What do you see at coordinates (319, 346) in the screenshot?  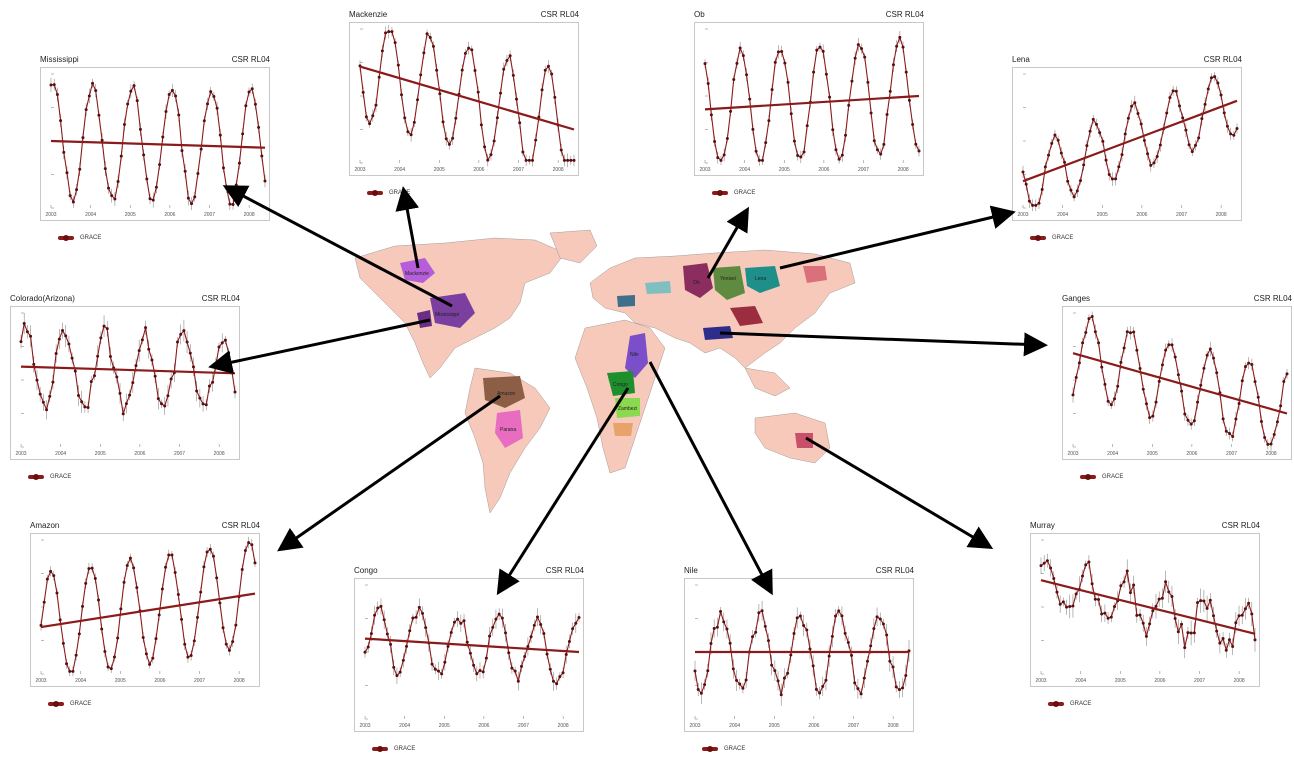 I see `arrow-colorado` at bounding box center [319, 346].